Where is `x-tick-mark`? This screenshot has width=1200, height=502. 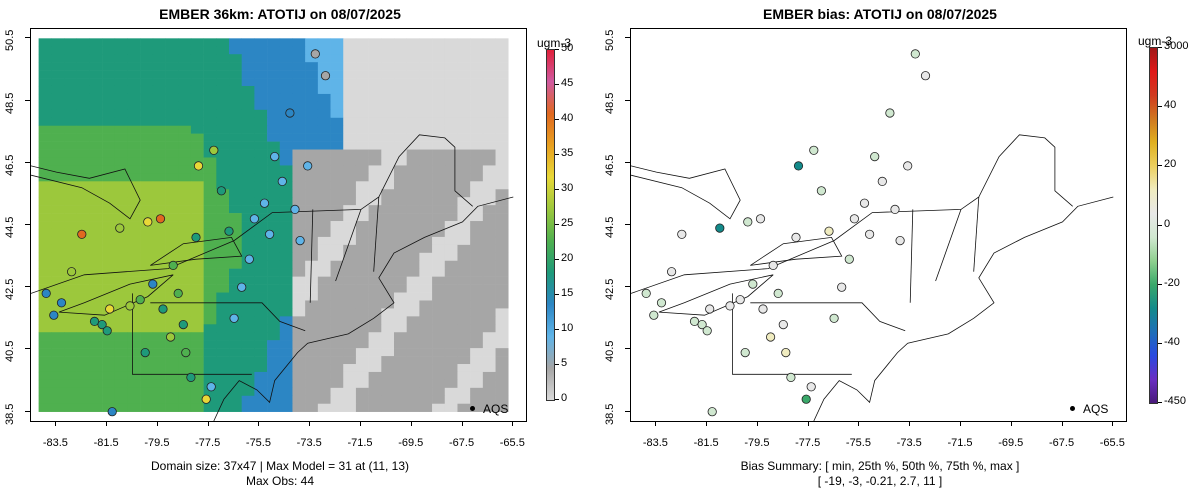 x-tick-mark is located at coordinates (1011, 423).